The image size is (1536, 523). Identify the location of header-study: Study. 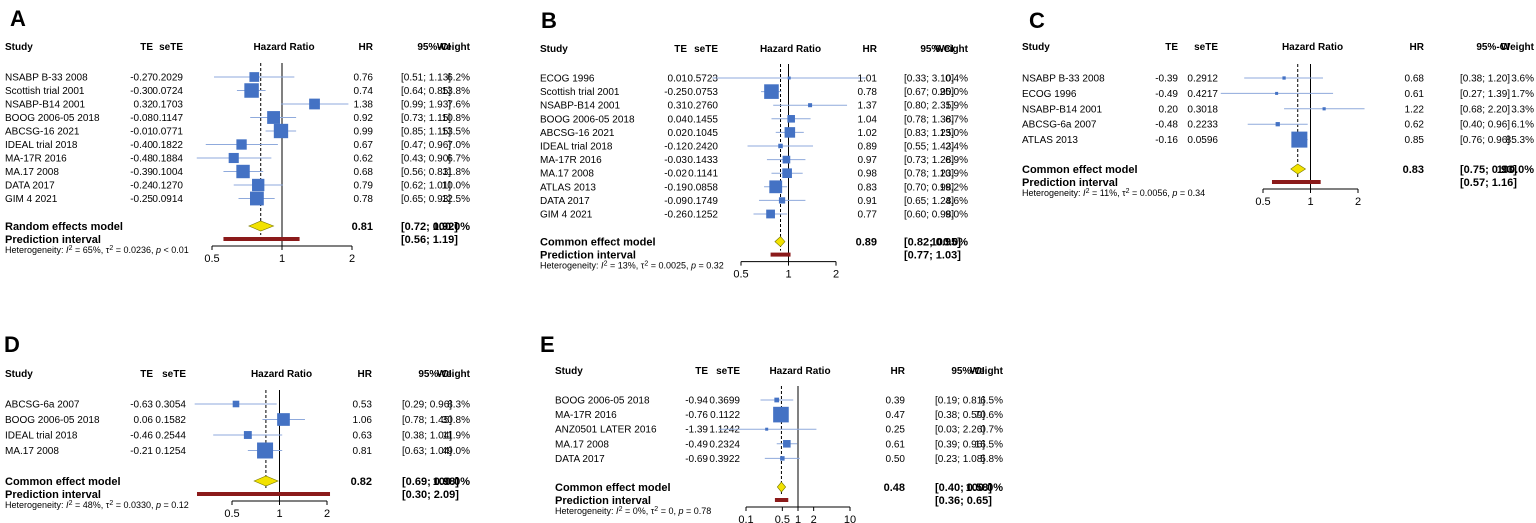
(19, 47).